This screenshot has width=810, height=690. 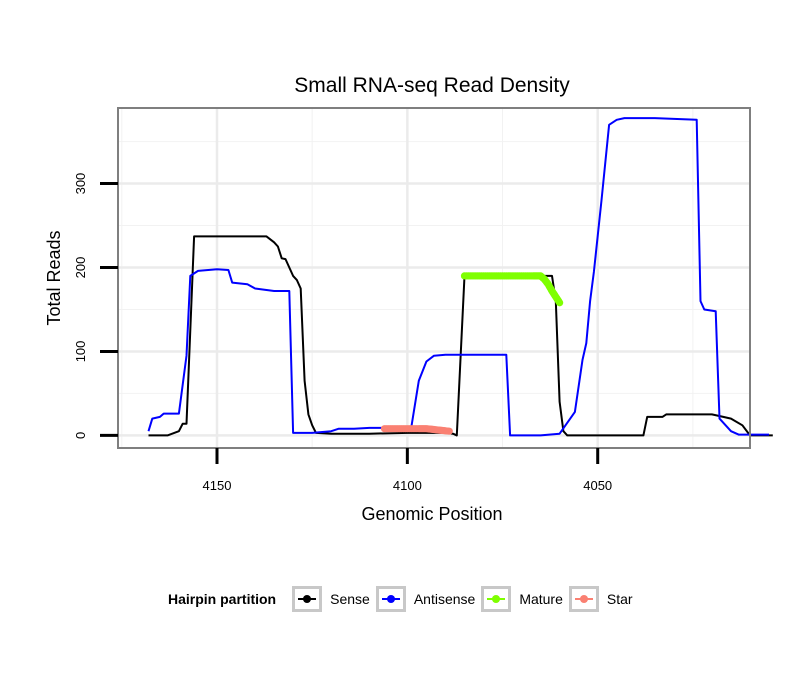 What do you see at coordinates (449, 431) in the screenshot?
I see `data-point-star` at bounding box center [449, 431].